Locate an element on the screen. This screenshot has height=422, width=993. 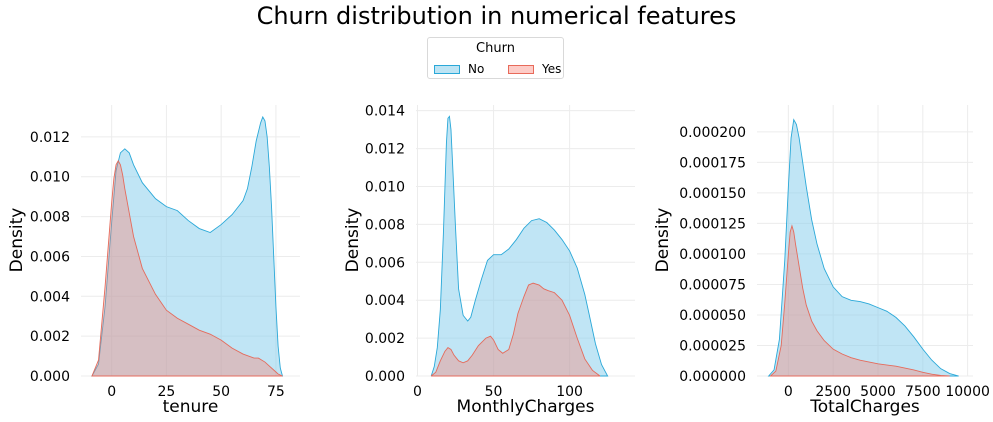
x-tick-label: 75 is located at coordinates (276, 392).